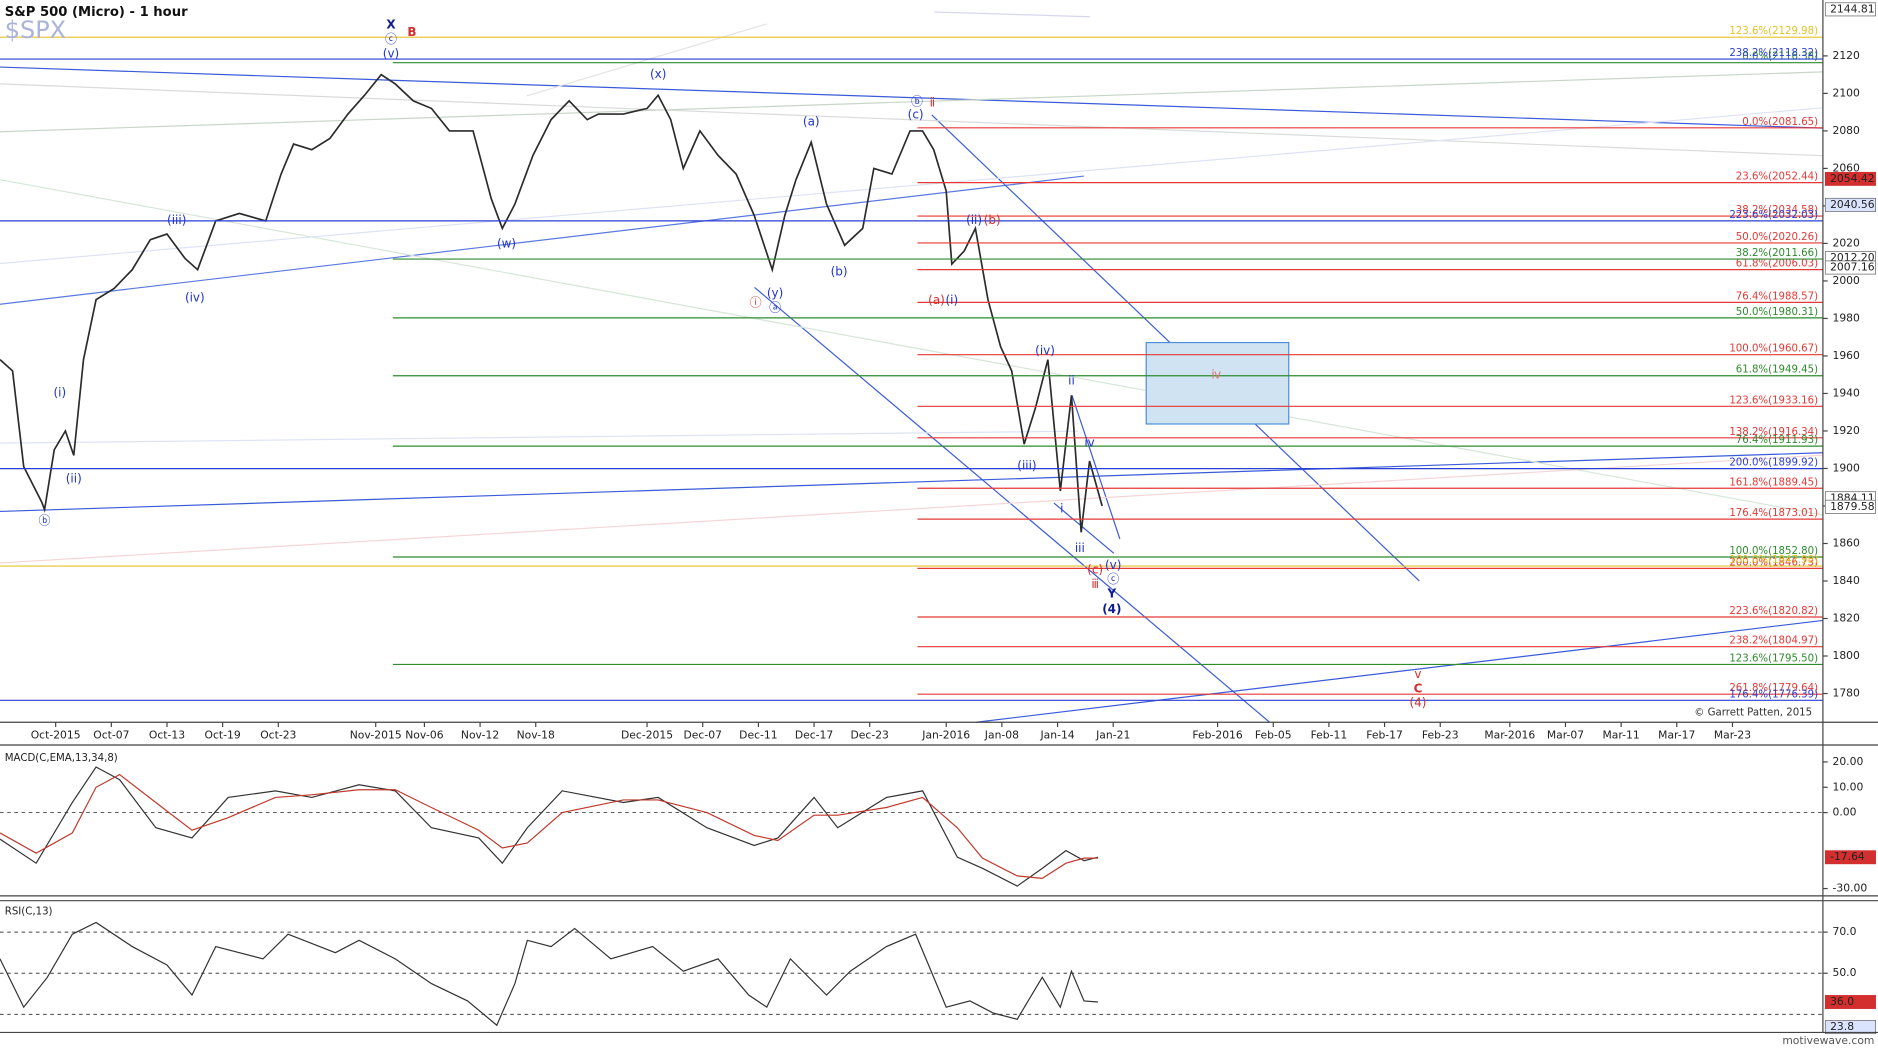  Describe the element at coordinates (1217, 734) in the screenshot. I see `x-tick-label: Feb-2016` at that location.